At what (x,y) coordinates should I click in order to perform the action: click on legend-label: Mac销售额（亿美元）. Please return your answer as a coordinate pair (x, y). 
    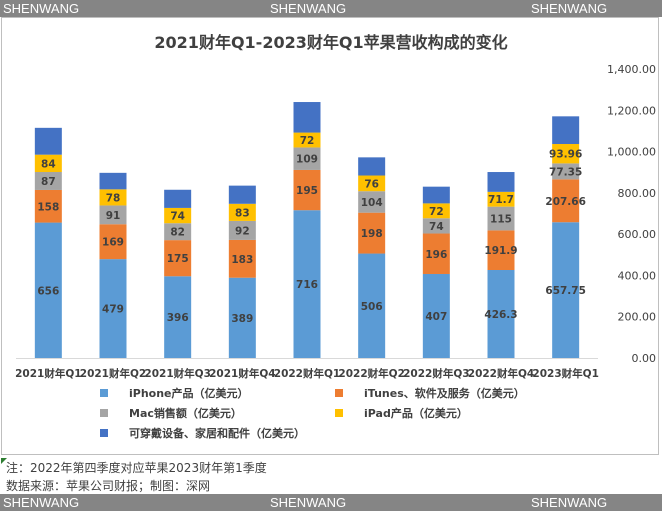
    Looking at the image, I should click on (185, 413).